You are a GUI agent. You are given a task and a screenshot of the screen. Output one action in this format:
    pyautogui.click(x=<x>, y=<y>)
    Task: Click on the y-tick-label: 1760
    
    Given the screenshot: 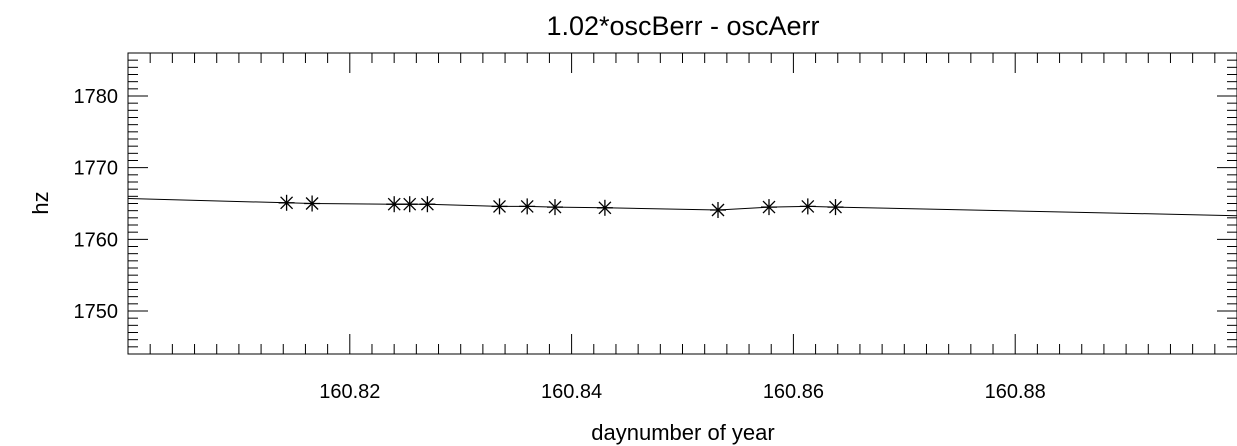 What is the action you would take?
    pyautogui.click(x=96, y=240)
    